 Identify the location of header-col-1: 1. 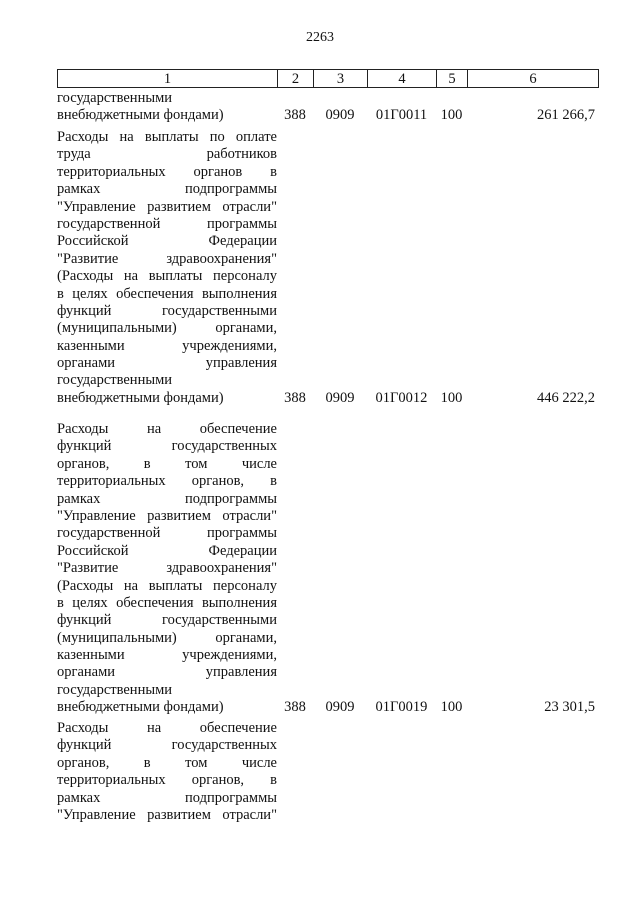
(168, 78).